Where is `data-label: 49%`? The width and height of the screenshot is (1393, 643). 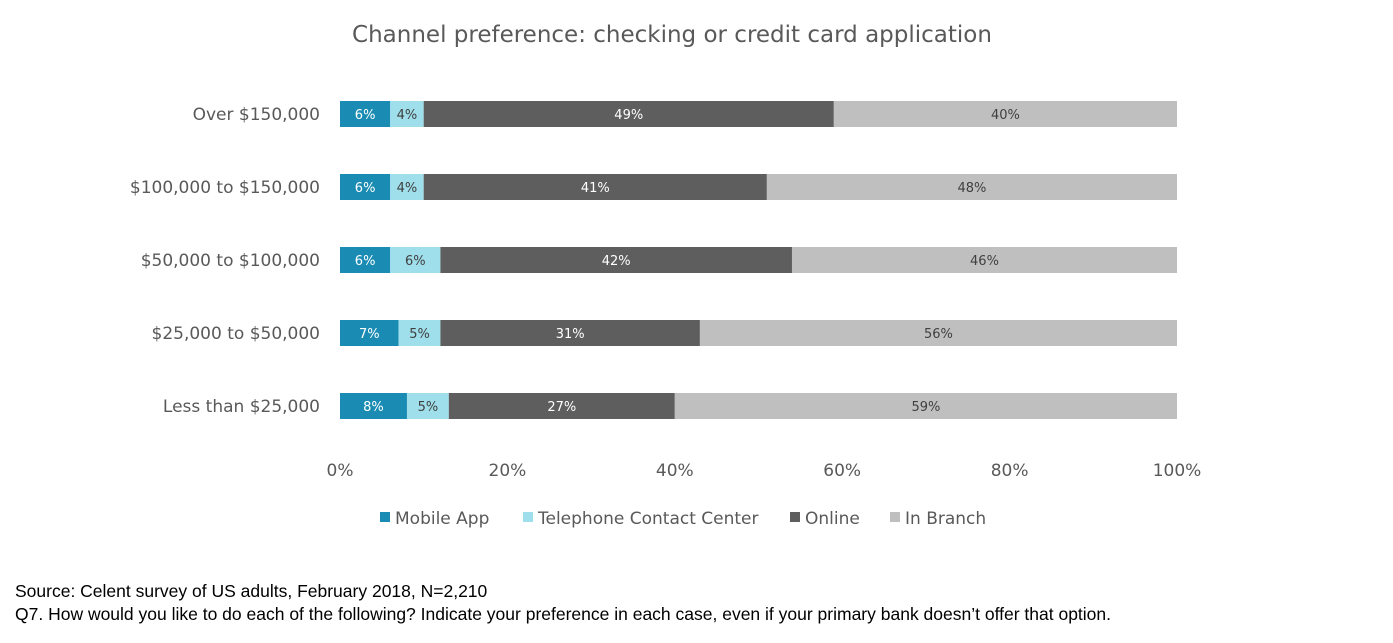 data-label: 49% is located at coordinates (628, 115).